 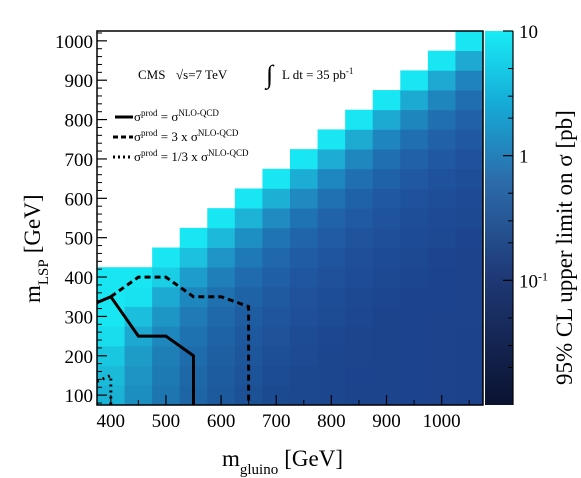 I want to click on x-tick-label: 900, so click(x=386, y=421).